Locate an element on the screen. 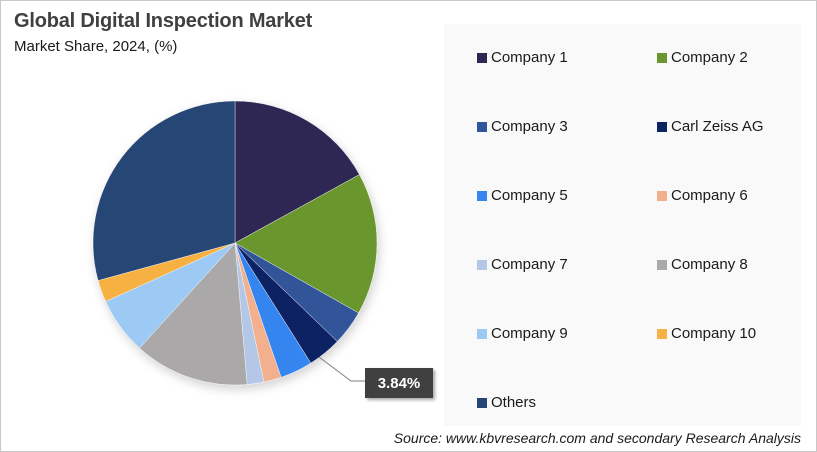 Image resolution: width=817 pixels, height=452 pixels. legend-label: Others is located at coordinates (514, 402).